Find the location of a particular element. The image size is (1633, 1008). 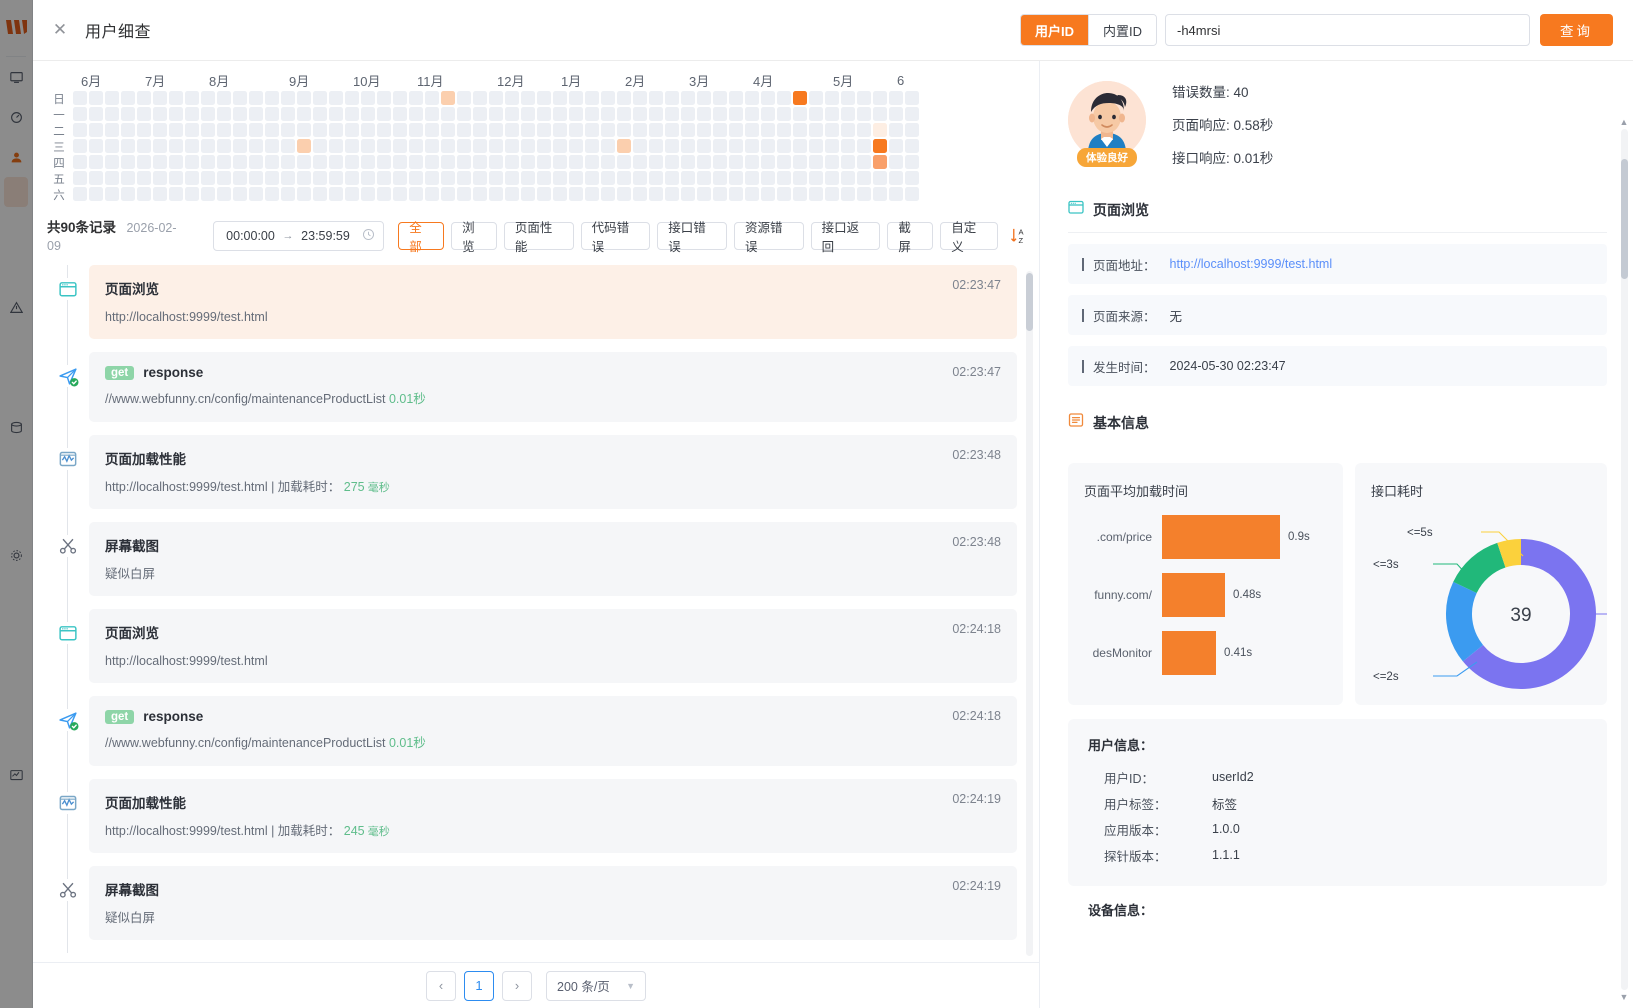

timeline-item: 屏幕截图 疑似白屏 02:24:19 is located at coordinates (532, 909).